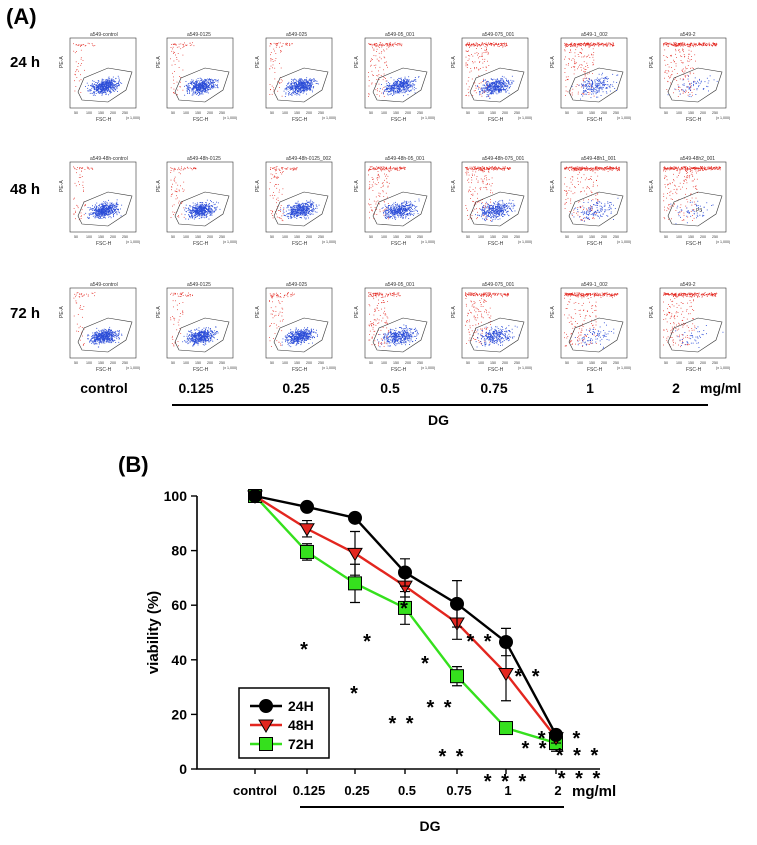 The height and width of the screenshot is (845, 757). I want to click on unit-label-a: mg/ml, so click(720, 388).